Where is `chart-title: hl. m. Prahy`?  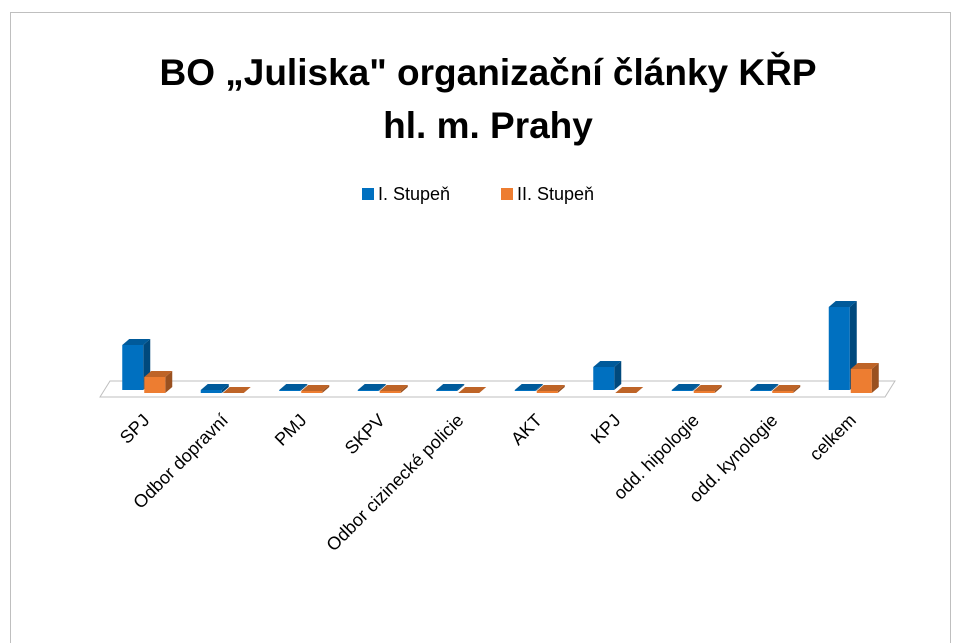 chart-title: hl. m. Prahy is located at coordinates (488, 125).